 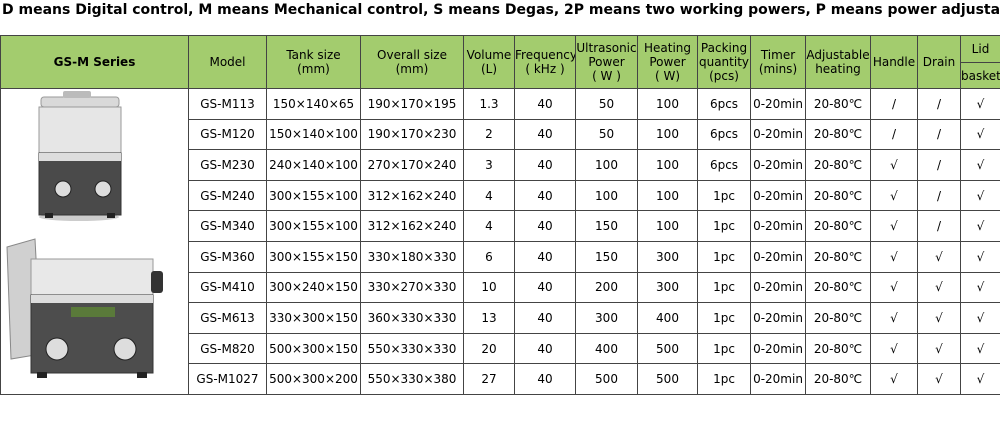 What do you see at coordinates (724, 48) in the screenshot?
I see `header-line: Packing` at bounding box center [724, 48].